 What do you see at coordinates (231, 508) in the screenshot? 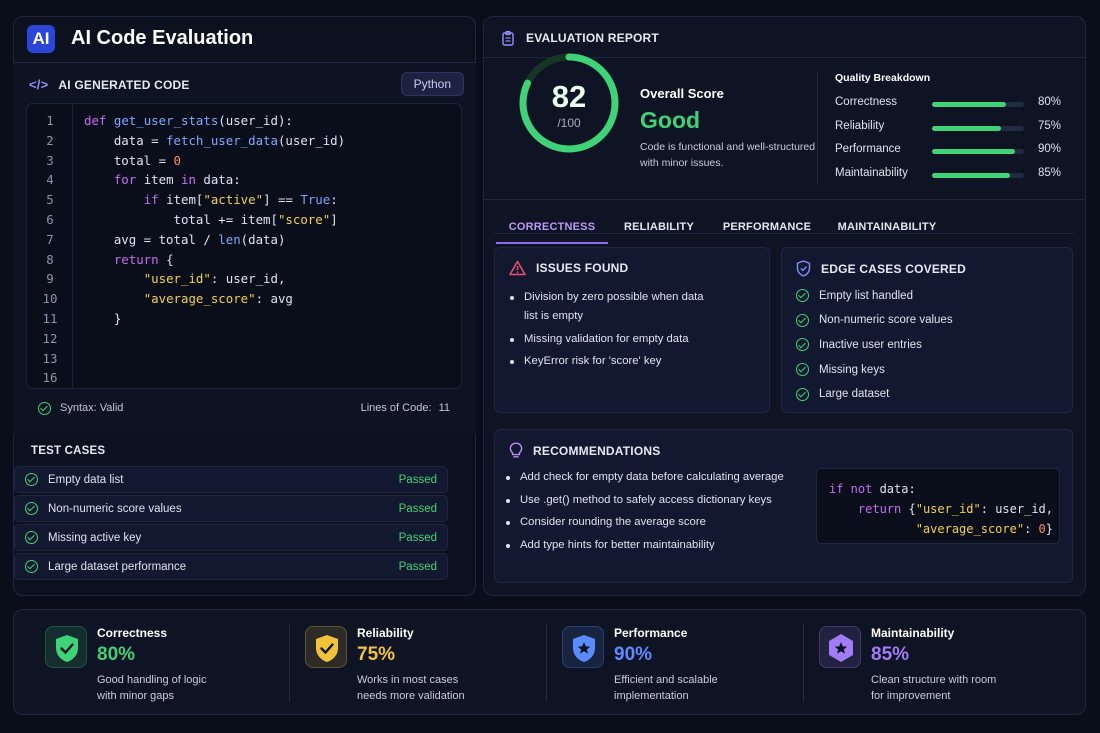
I see `test-case-row: Non-numeric score values Passed` at bounding box center [231, 508].